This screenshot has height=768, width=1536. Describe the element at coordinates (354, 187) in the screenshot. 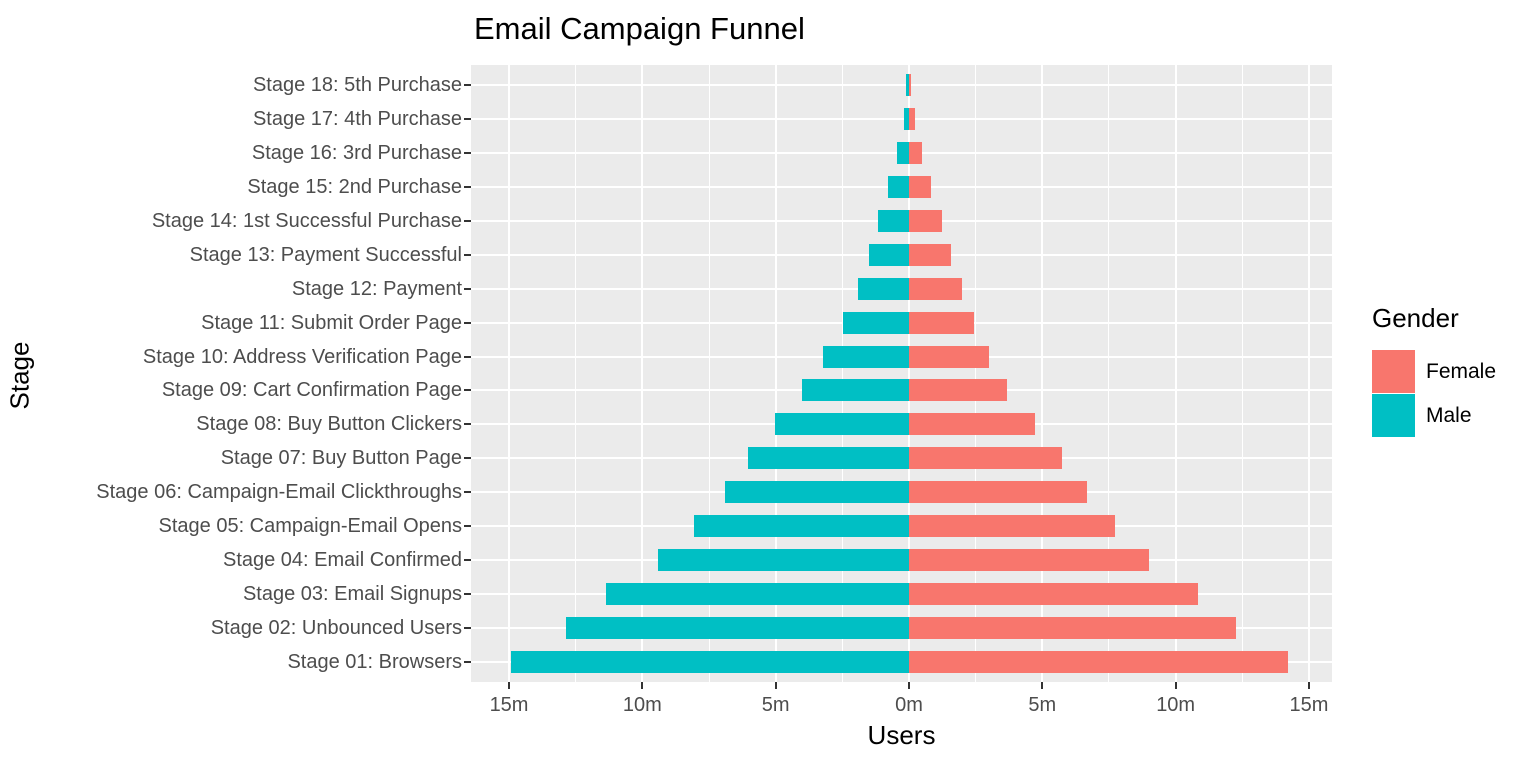

I see `y-axis-tick-label: Stage 15: 2nd Purchase` at that location.